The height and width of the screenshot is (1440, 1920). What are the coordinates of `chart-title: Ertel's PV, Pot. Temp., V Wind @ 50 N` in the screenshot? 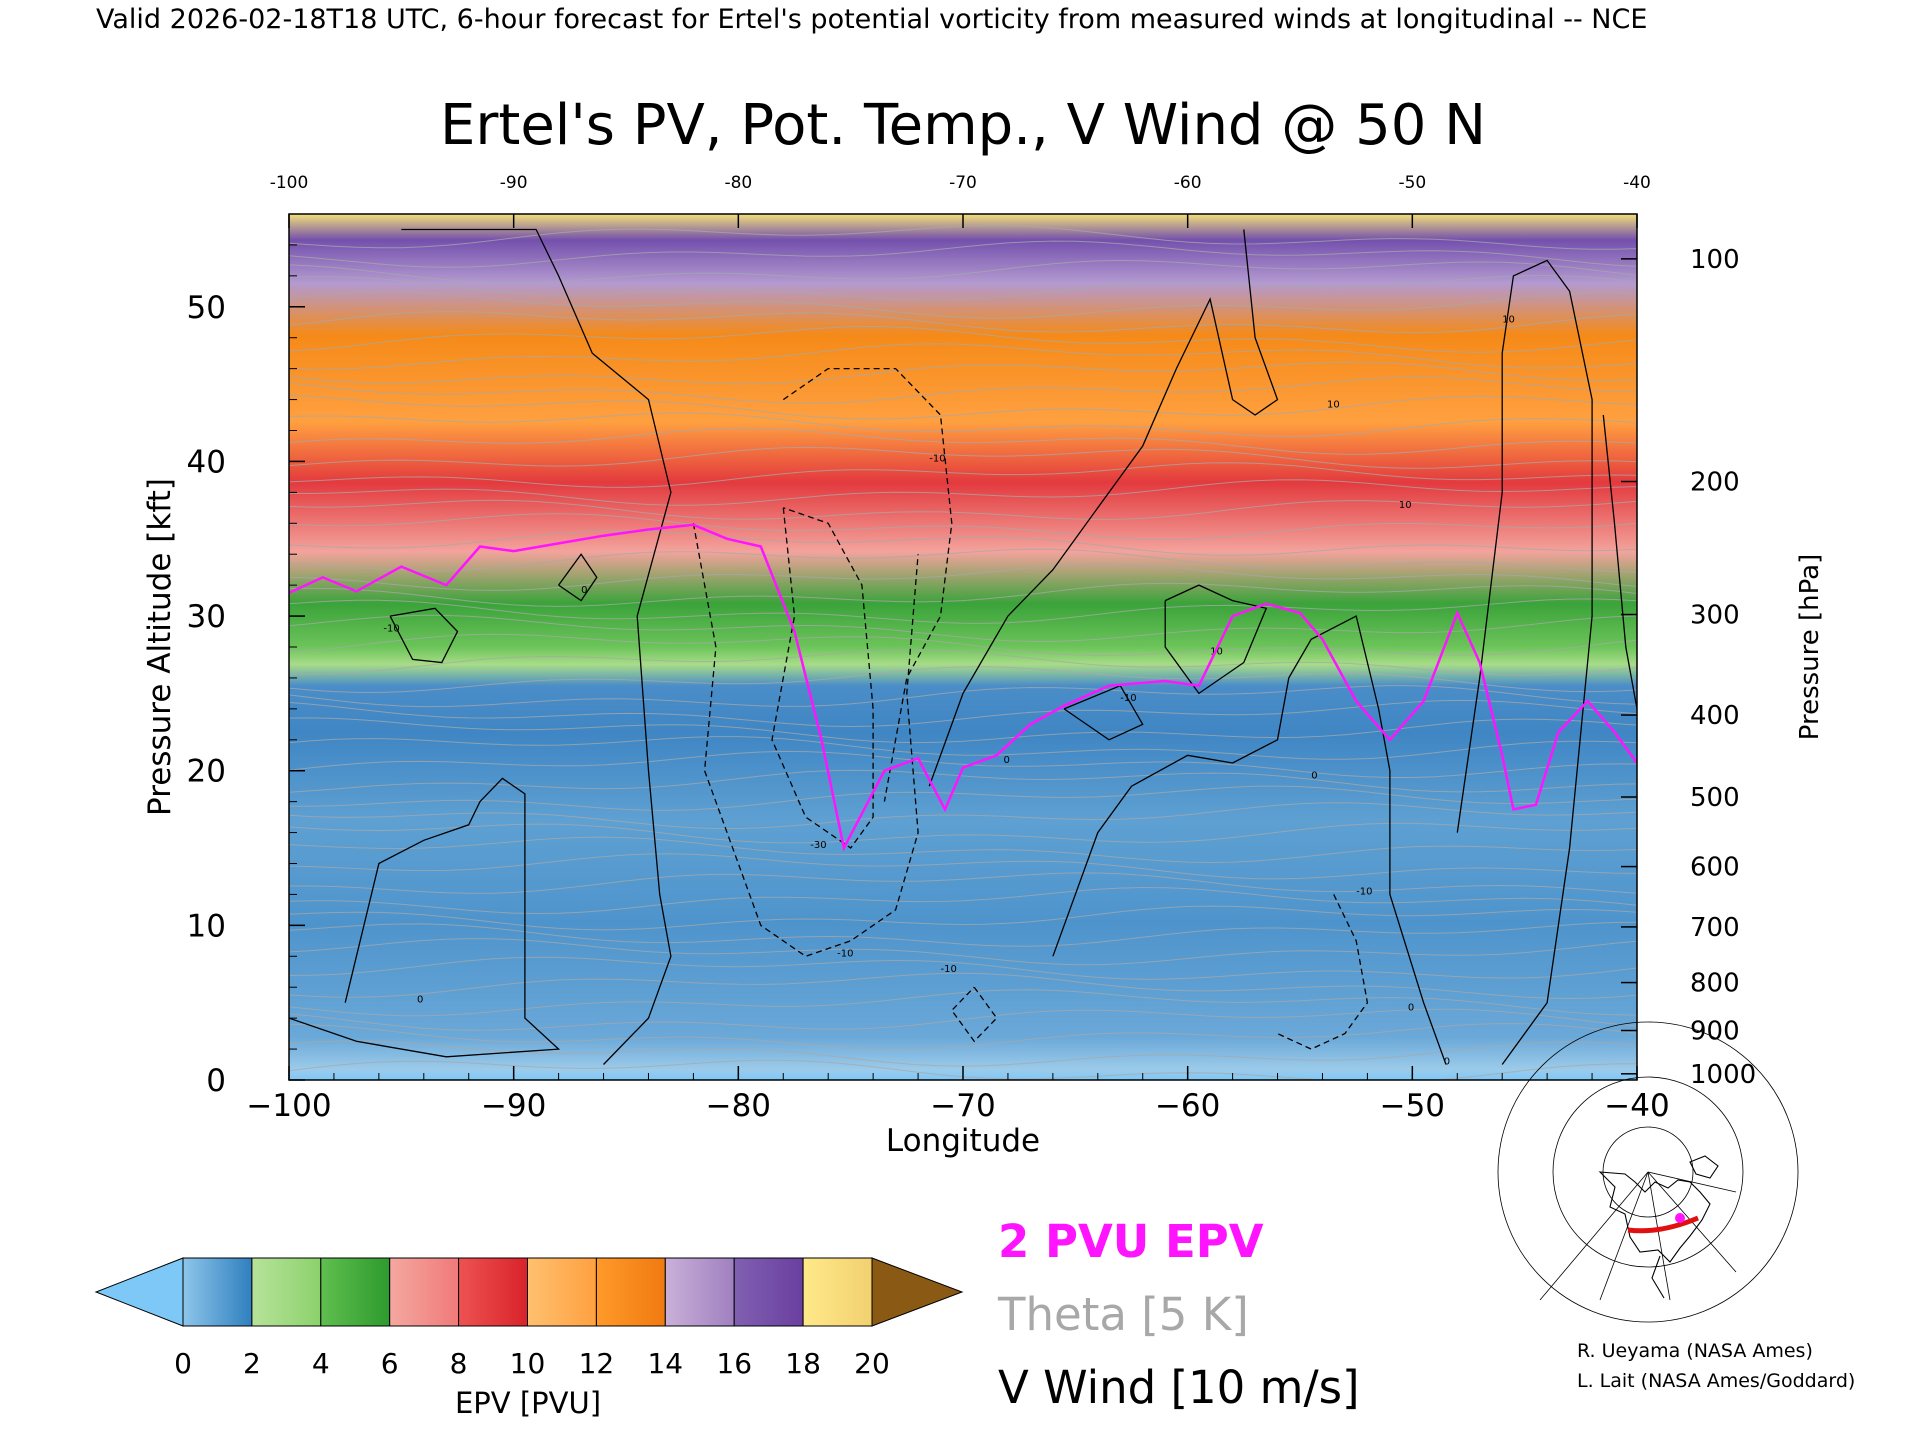 It's located at (963, 125).